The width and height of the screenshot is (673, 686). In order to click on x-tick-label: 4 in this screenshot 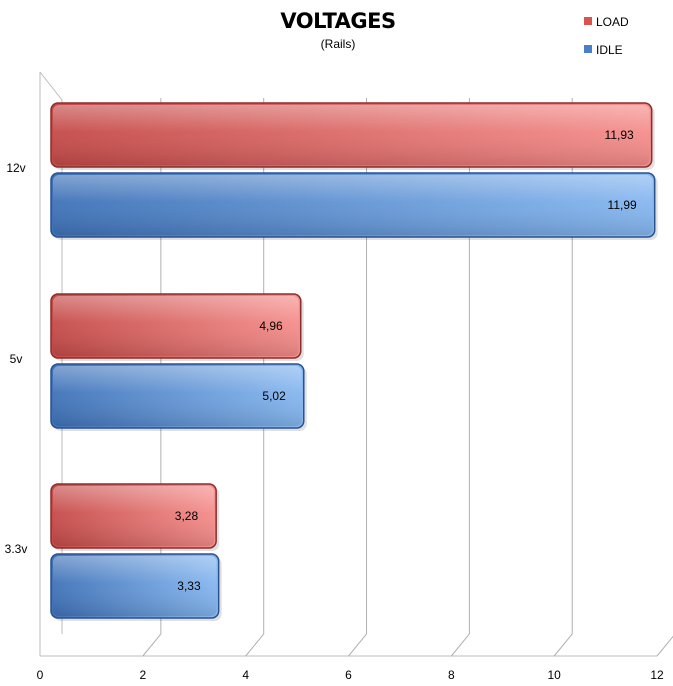, I will do `click(245, 675)`.